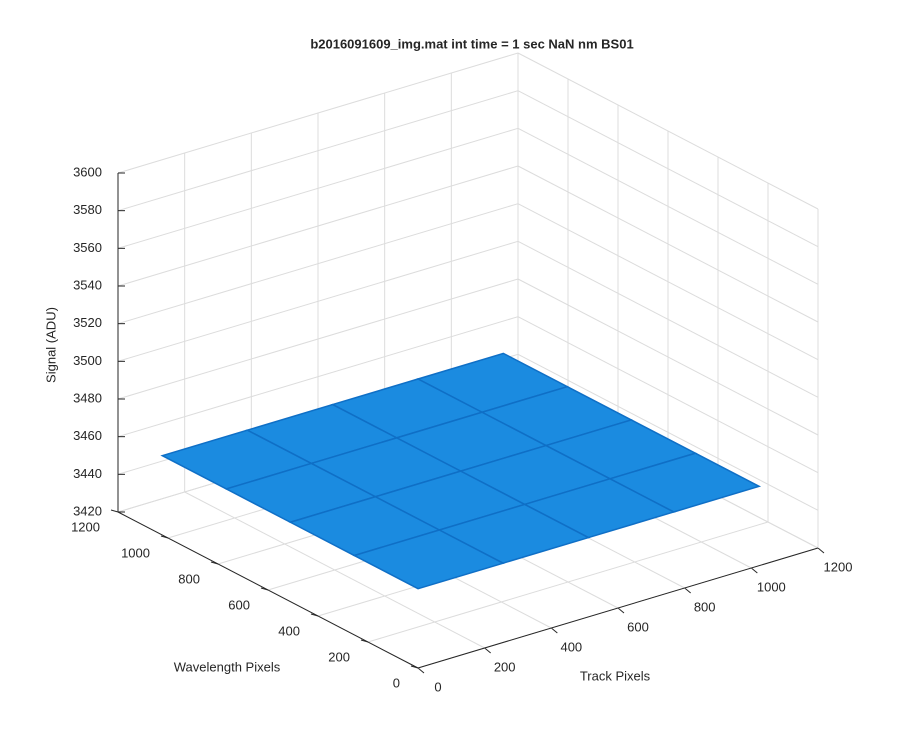  Describe the element at coordinates (396, 682) in the screenshot. I see `y-tick-label: 0` at that location.